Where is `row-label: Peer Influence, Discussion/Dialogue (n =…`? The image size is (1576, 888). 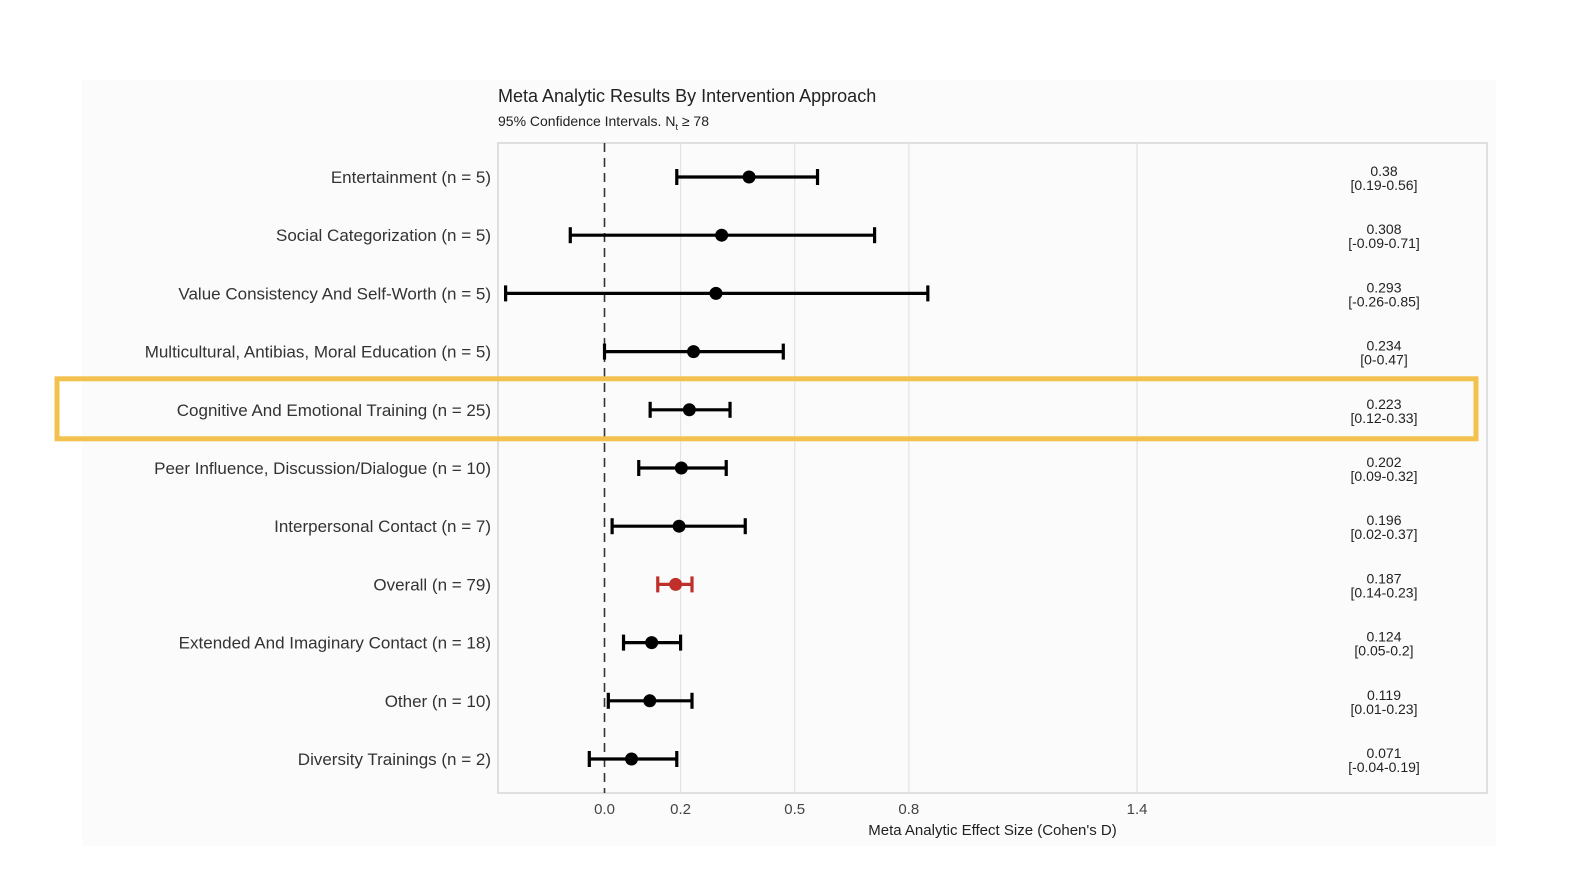 row-label: Peer Influence, Discussion/Dialogue (n =… is located at coordinates (322, 468).